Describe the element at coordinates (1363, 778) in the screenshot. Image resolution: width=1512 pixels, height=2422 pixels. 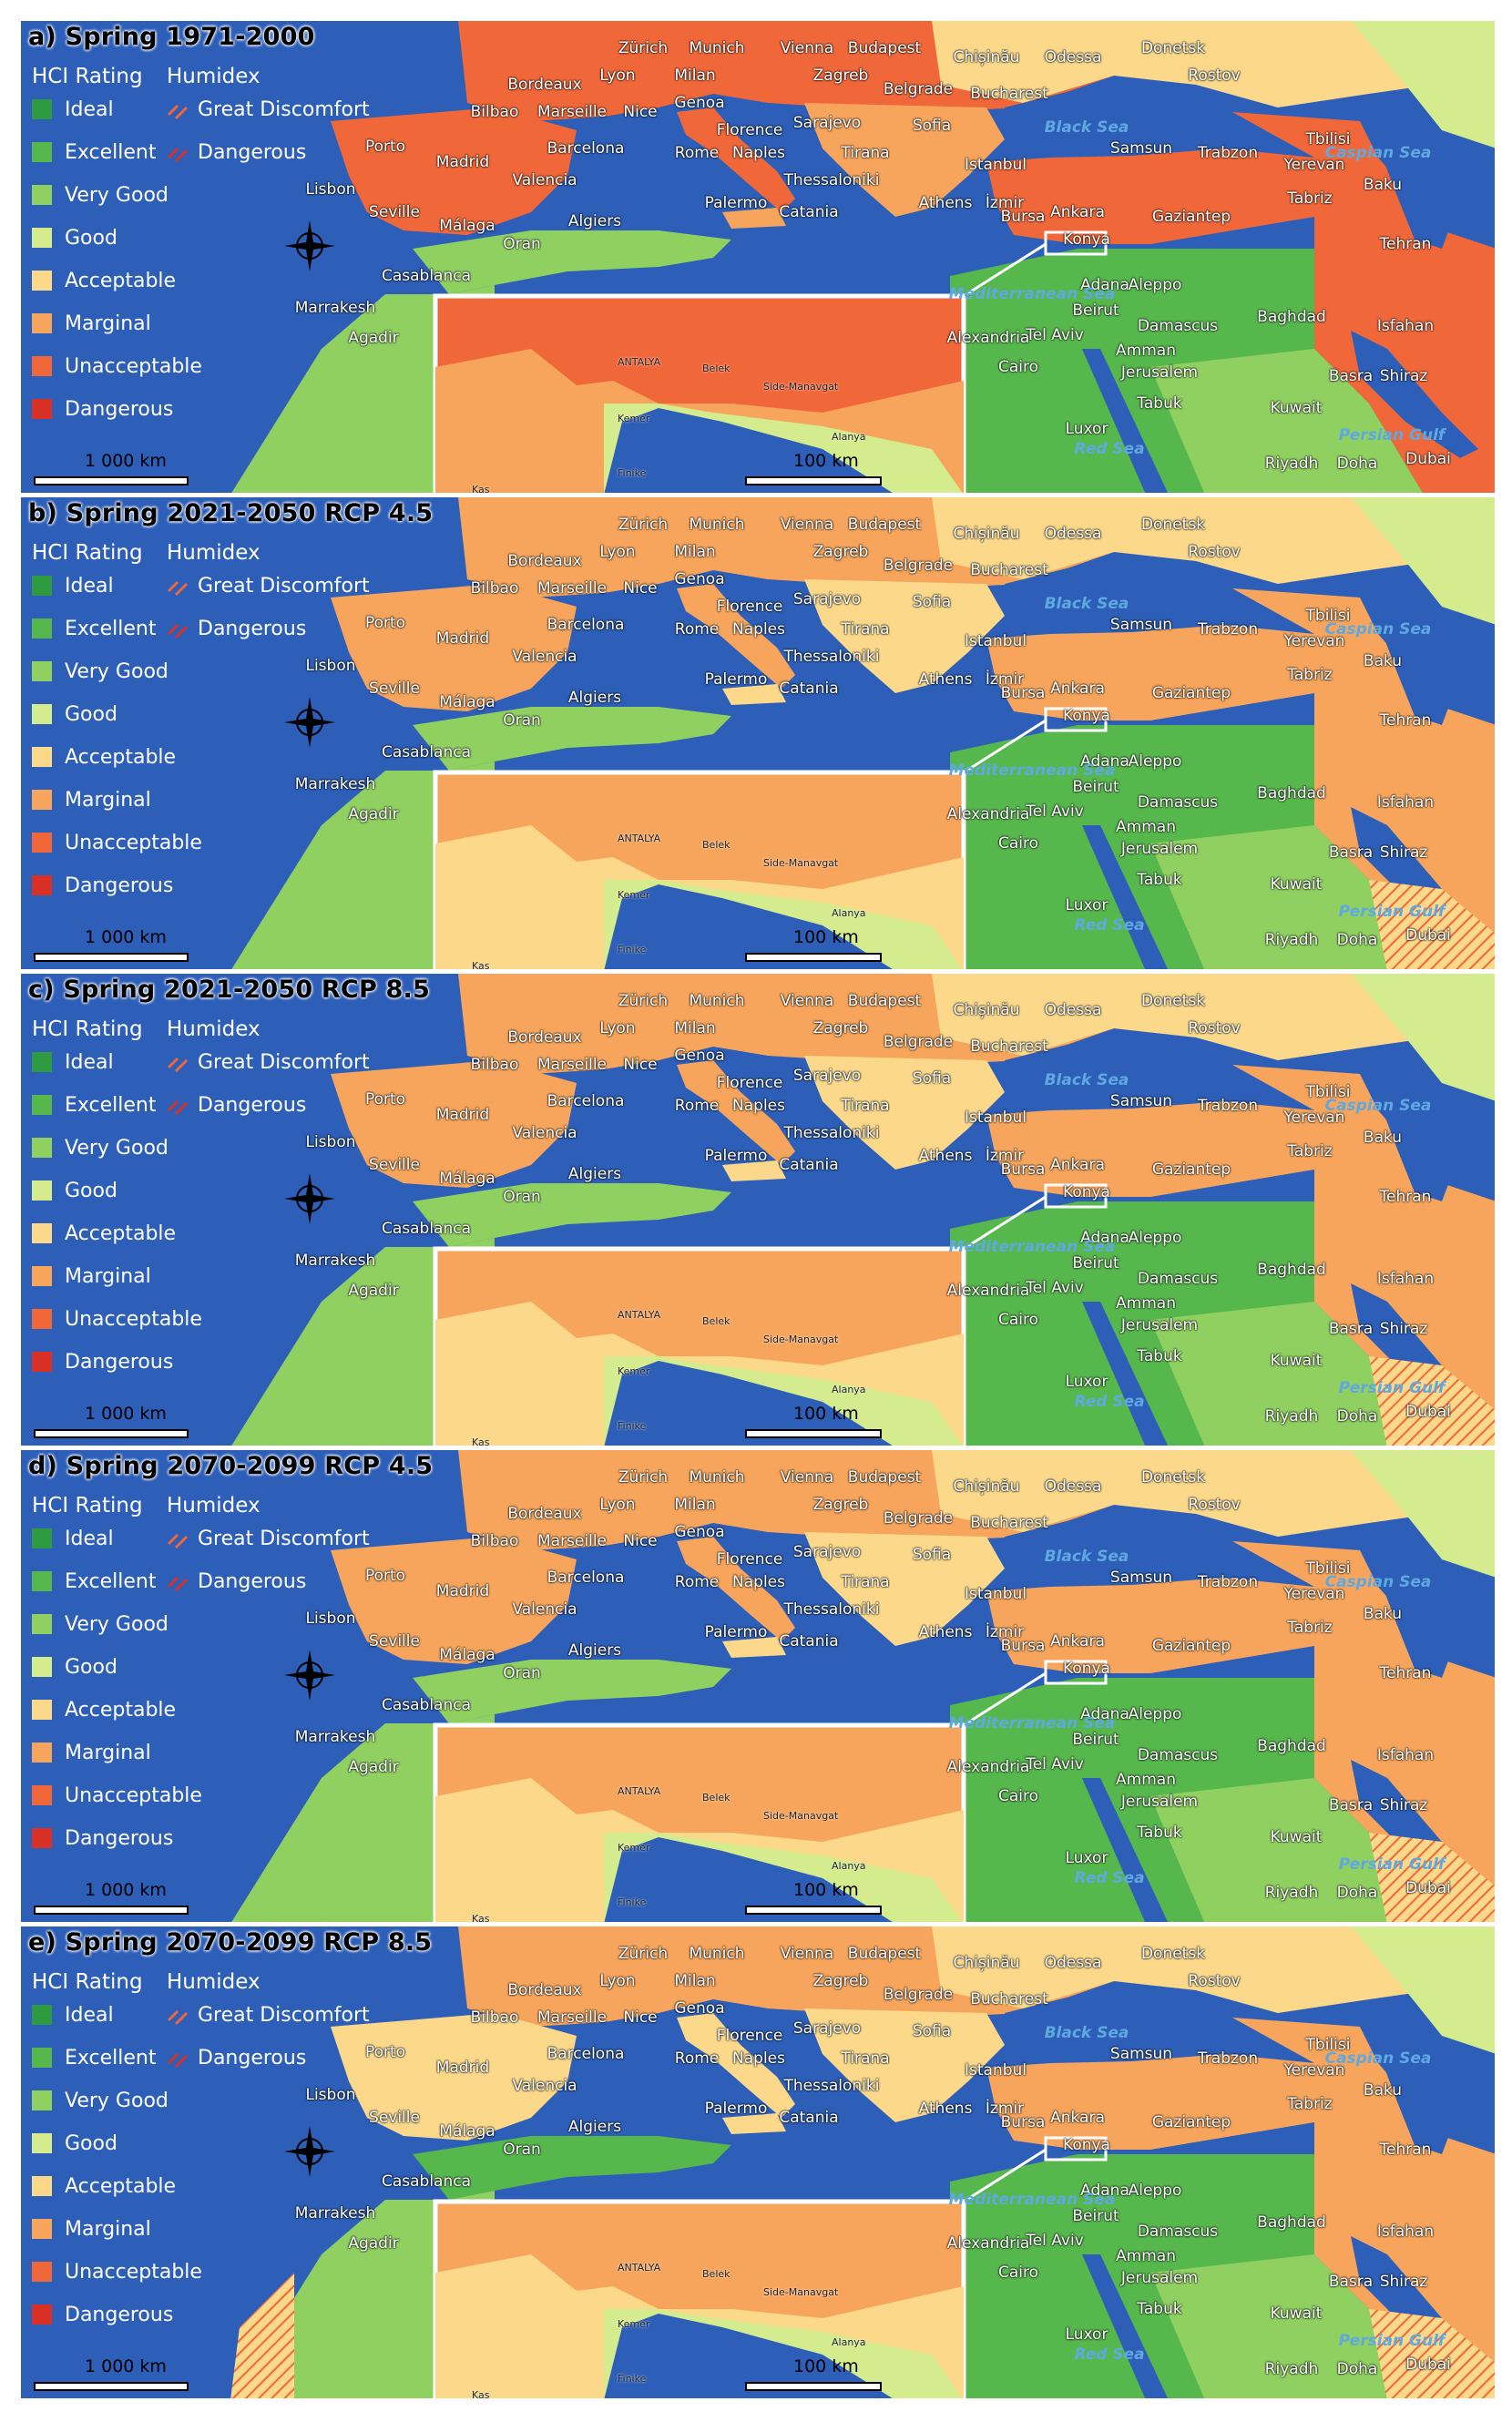
I see `region-iran` at that location.